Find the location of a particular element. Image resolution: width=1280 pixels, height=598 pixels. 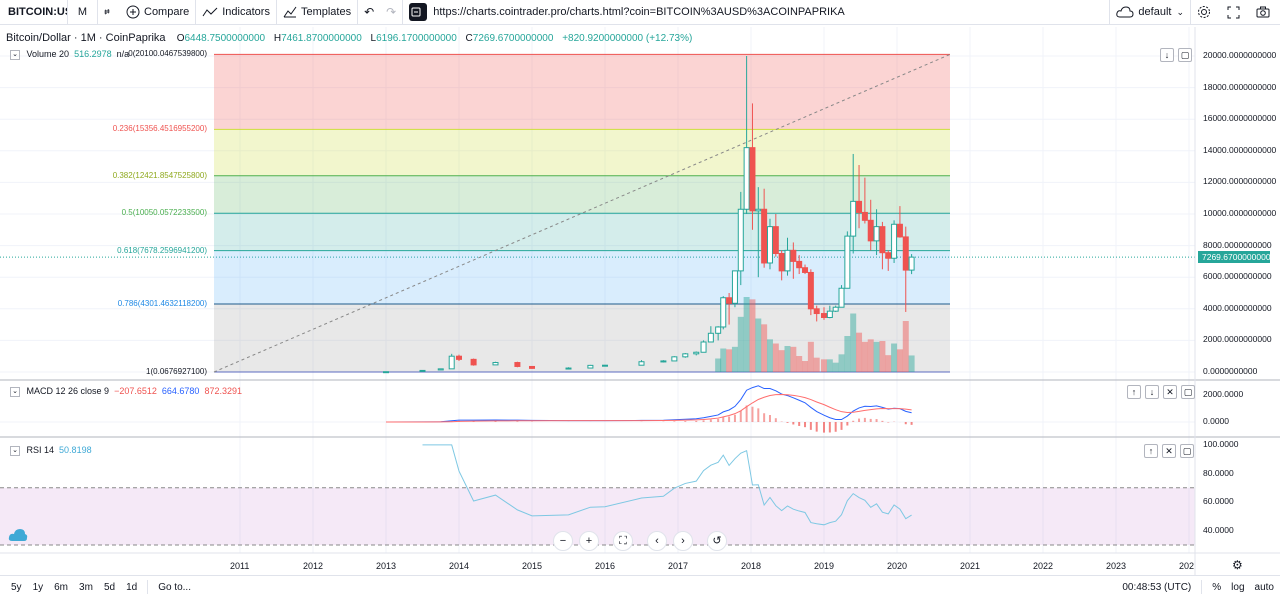

undo-button: ↶ is located at coordinates (369, 12).